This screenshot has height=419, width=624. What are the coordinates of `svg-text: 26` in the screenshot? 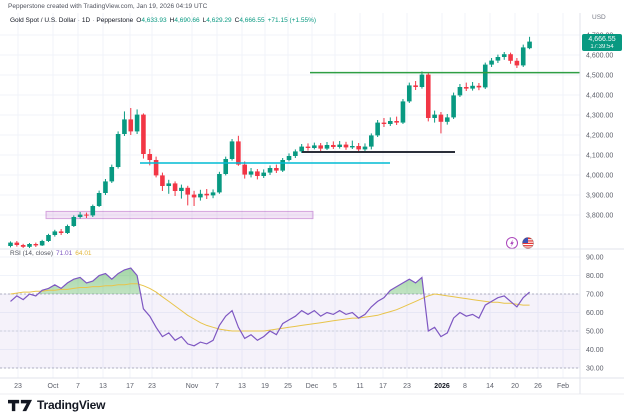 It's located at (538, 386).